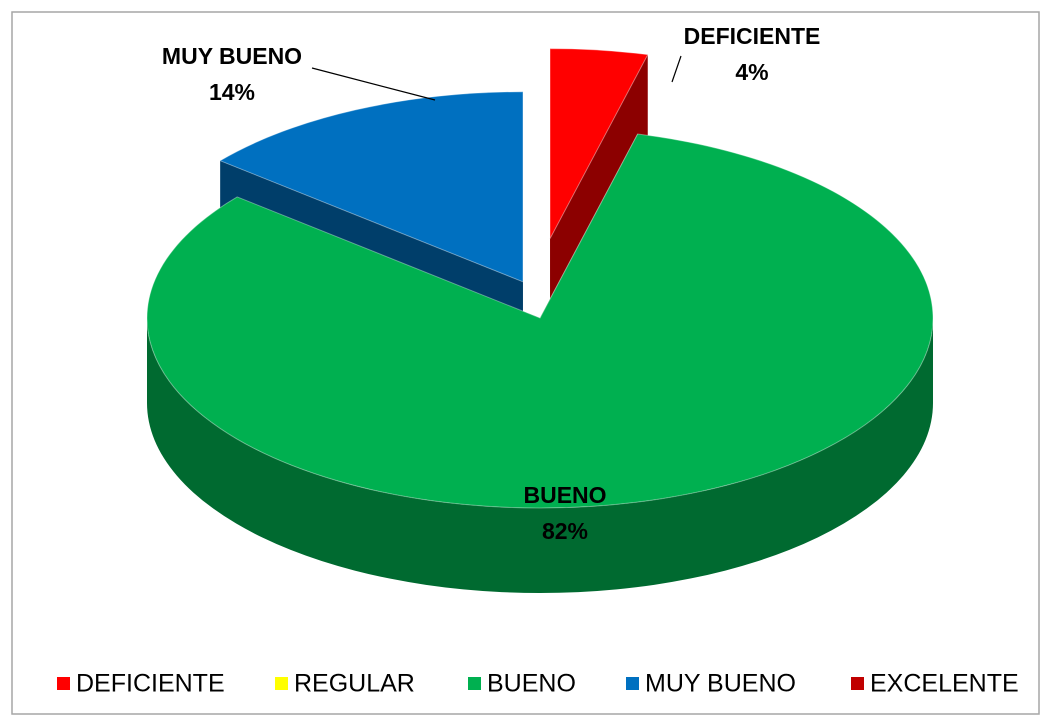 This screenshot has width=1049, height=726. Describe the element at coordinates (531, 684) in the screenshot. I see `legend-label: BUENO` at that location.